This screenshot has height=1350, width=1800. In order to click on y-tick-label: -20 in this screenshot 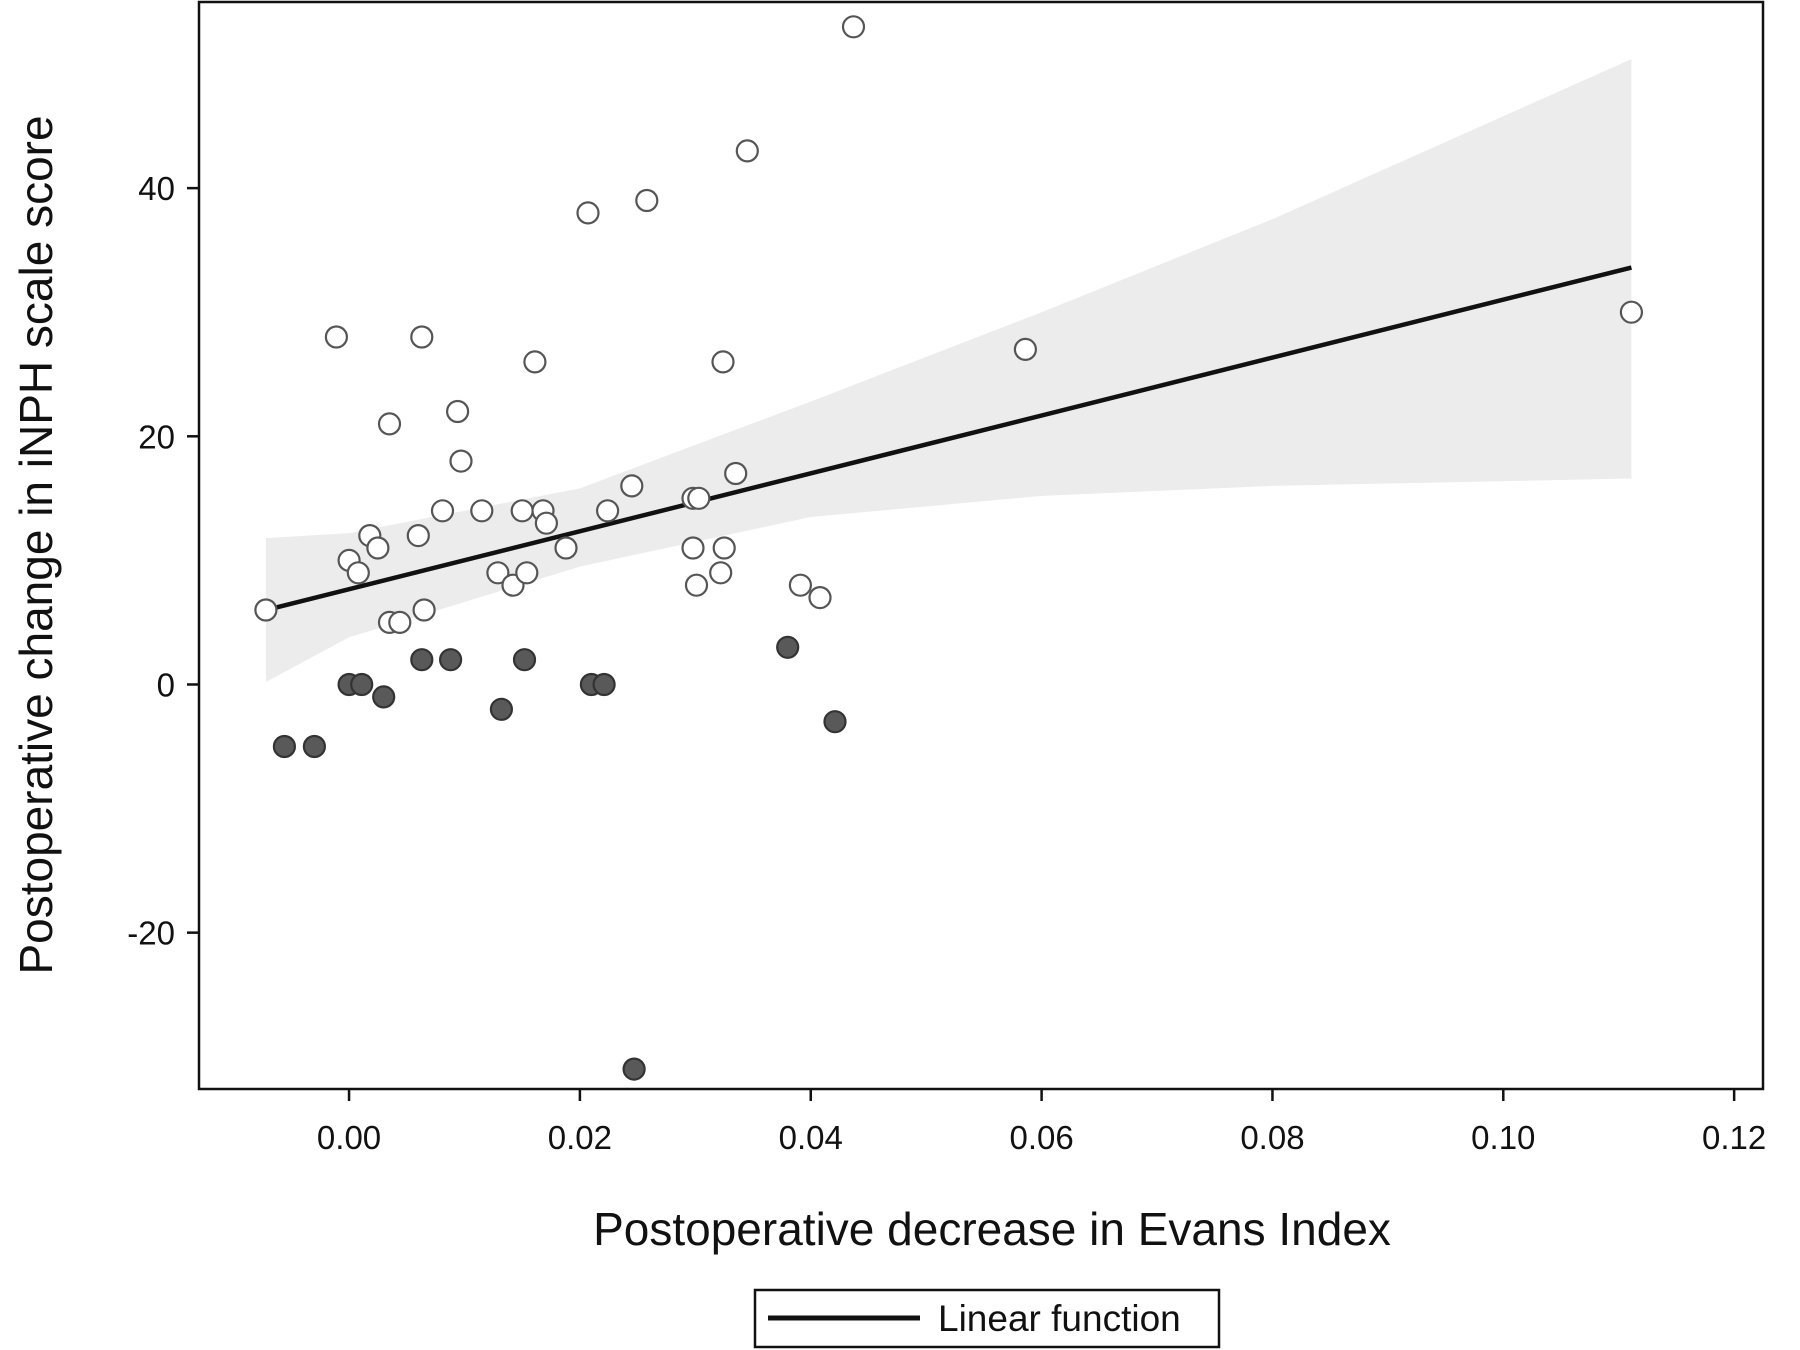, I will do `click(151, 933)`.